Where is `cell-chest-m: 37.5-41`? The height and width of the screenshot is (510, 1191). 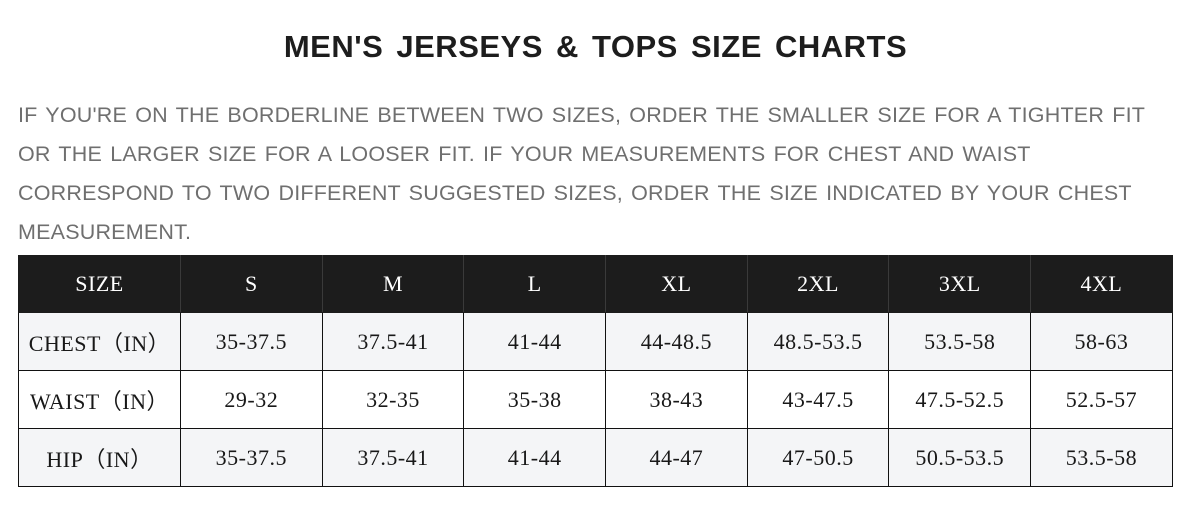
cell-chest-m: 37.5-41 is located at coordinates (393, 341).